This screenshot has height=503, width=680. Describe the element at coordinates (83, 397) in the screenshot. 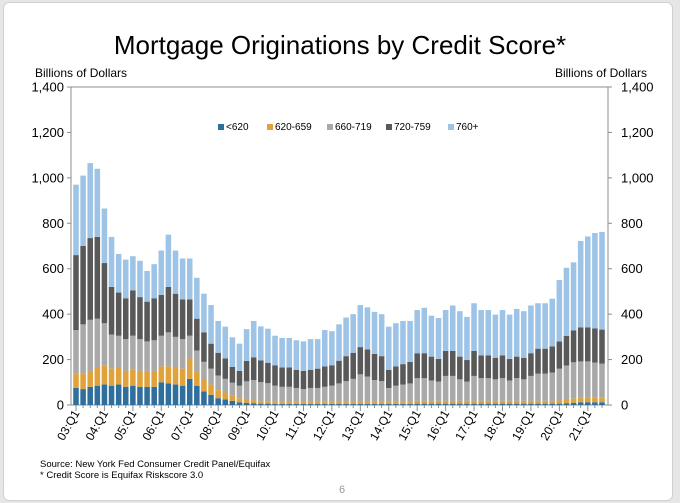

I see `bar-segment-03:Q2-series-0` at that location.